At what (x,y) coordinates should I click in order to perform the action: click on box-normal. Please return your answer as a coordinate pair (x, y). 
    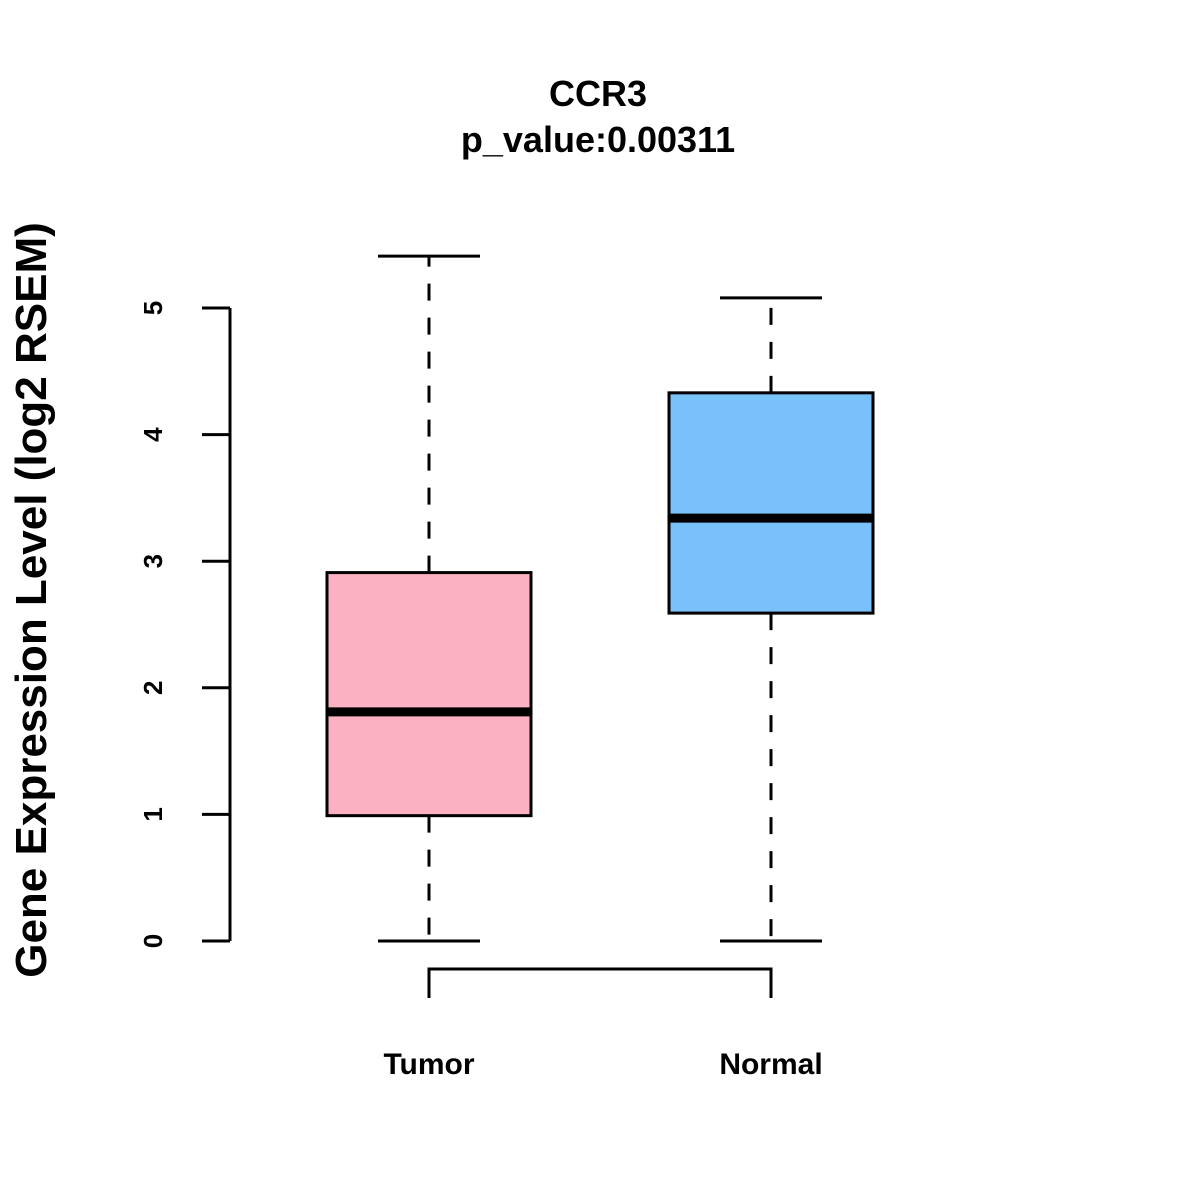
    Looking at the image, I should click on (771, 503).